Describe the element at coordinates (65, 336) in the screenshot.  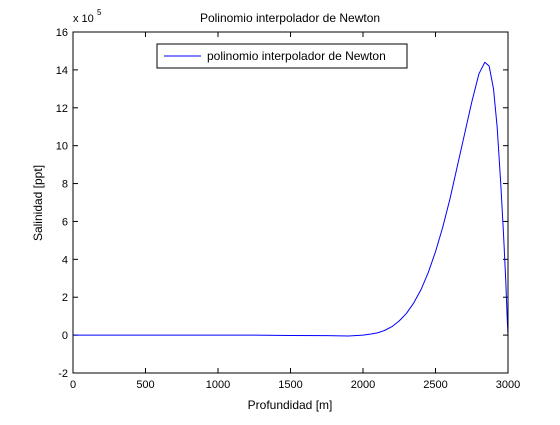
I see `y-tick-label: 0` at that location.